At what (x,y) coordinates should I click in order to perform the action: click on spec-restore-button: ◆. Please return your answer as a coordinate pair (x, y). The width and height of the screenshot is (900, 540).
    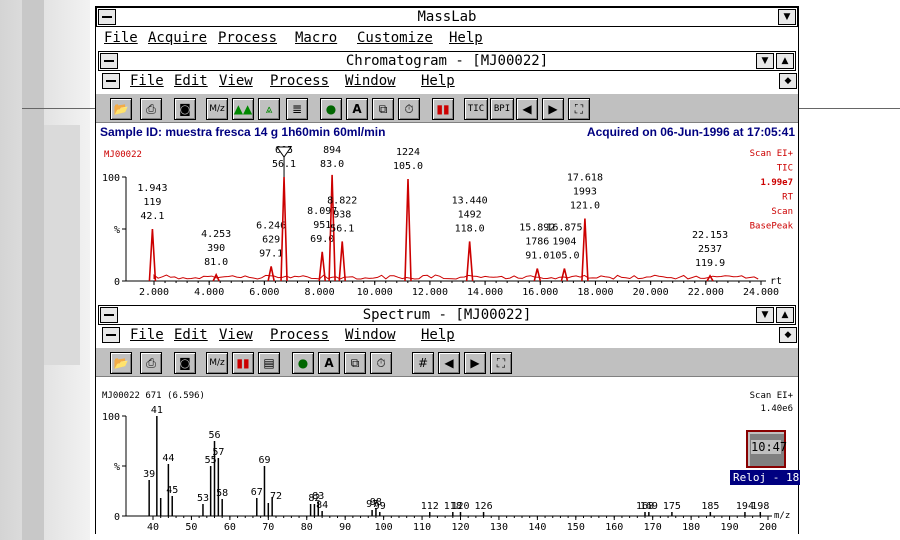
    Looking at the image, I should click on (788, 335).